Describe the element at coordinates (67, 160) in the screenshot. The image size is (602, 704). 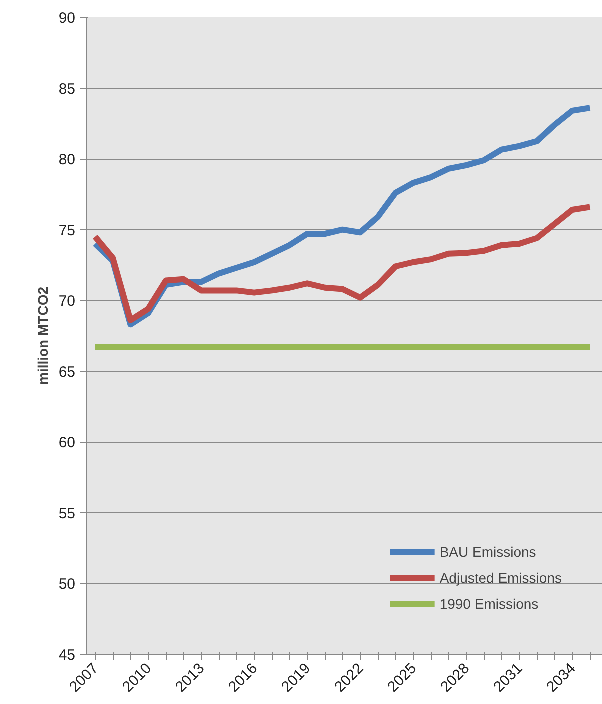
I see `y-tick-label: 80` at that location.